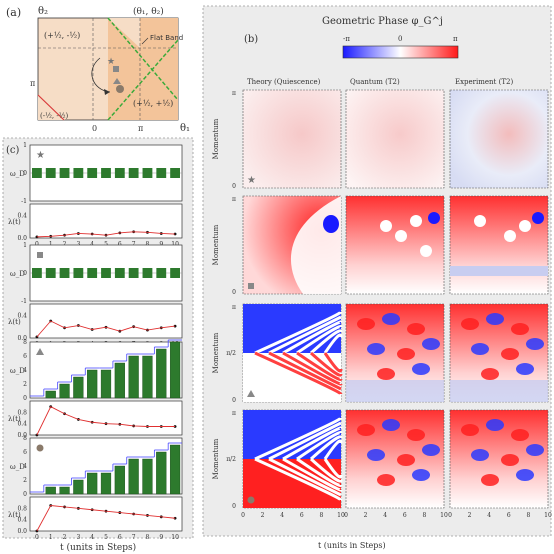 The image size is (554, 554). I want to click on tick-x-pi: π, so click(140, 128).